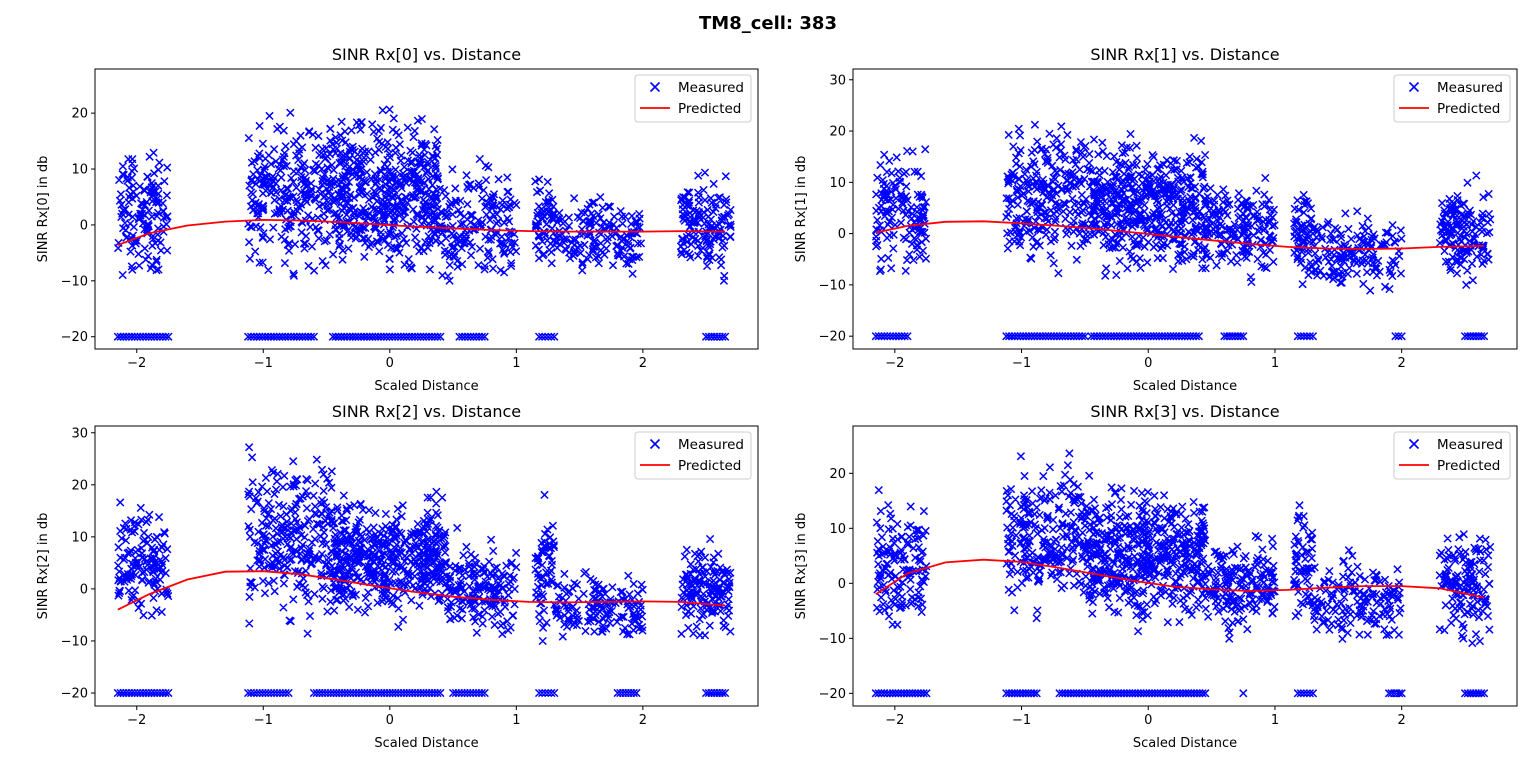 The width and height of the screenshot is (1536, 762). Describe the element at coordinates (43, 209) in the screenshot. I see `y-axis-label: SINR Rx[0] in db` at that location.